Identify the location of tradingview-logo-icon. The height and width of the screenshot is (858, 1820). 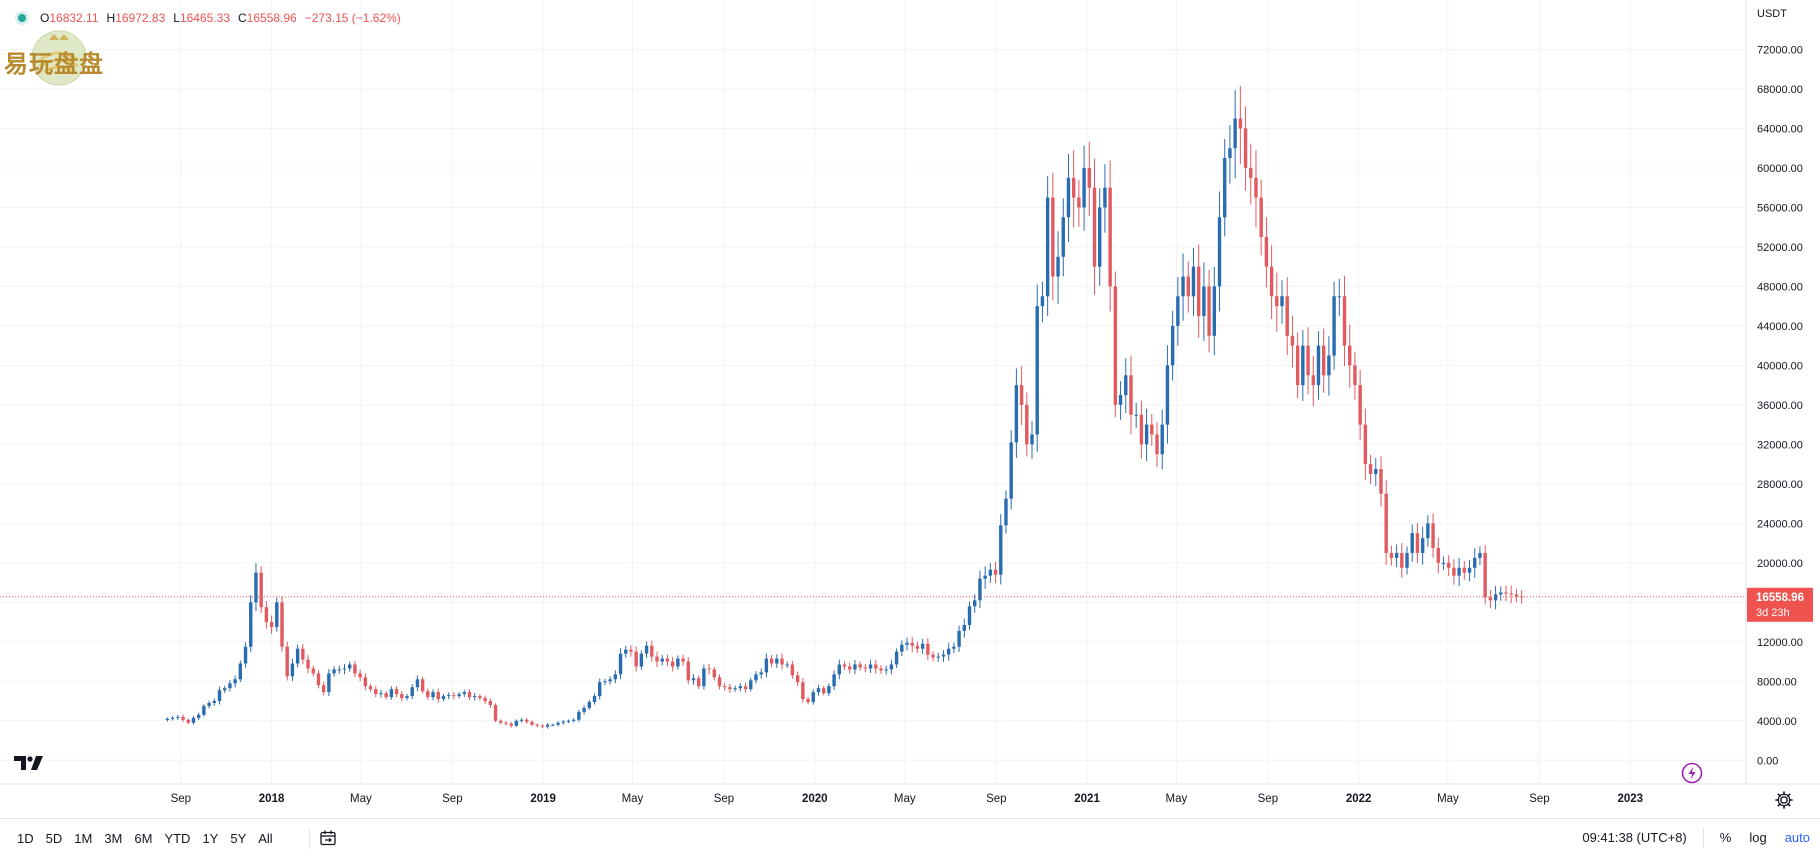
(29, 763).